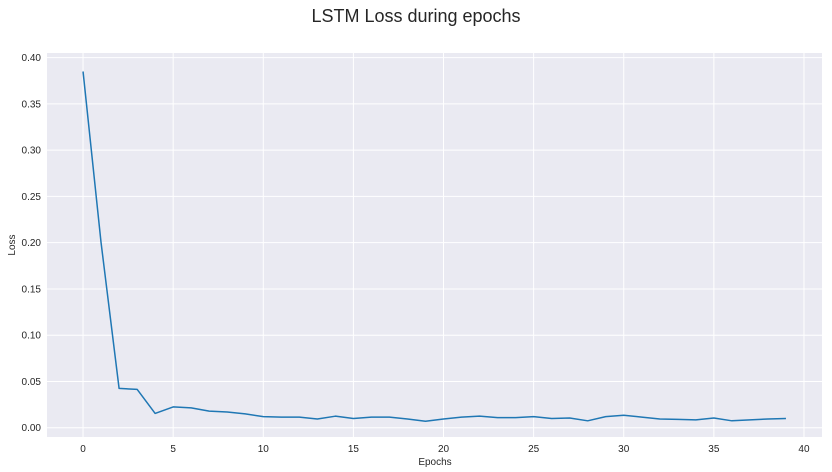 The width and height of the screenshot is (832, 472). Describe the element at coordinates (32, 289) in the screenshot. I see `y-tick-label: 0.15` at that location.